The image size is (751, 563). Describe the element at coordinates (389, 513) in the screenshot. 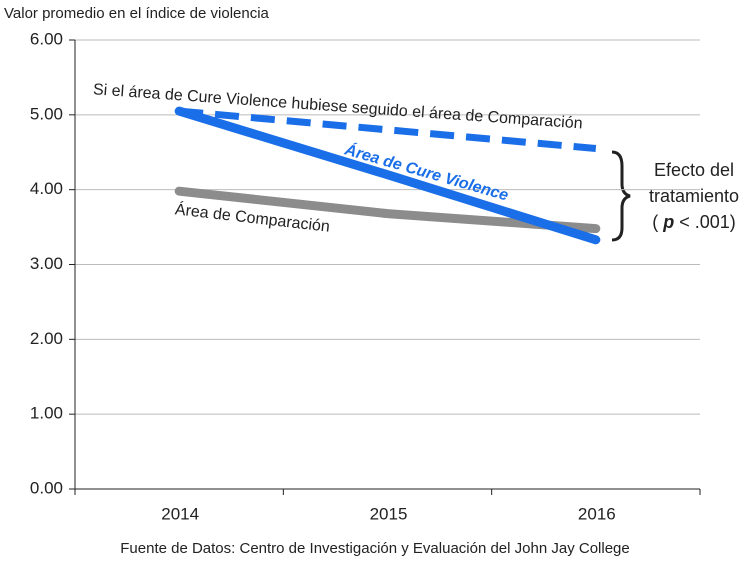

I see `x-tick-label: 2015` at that location.